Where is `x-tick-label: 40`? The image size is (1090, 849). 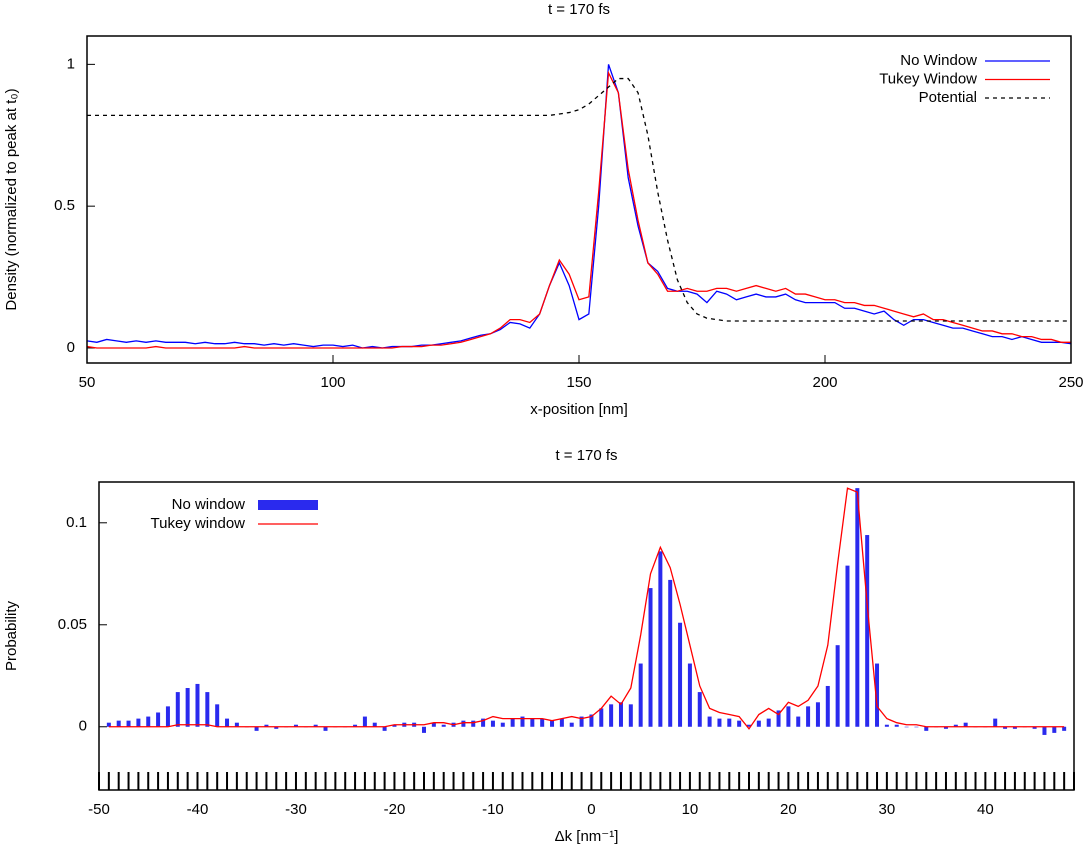
x-tick-label: 40 is located at coordinates (985, 809).